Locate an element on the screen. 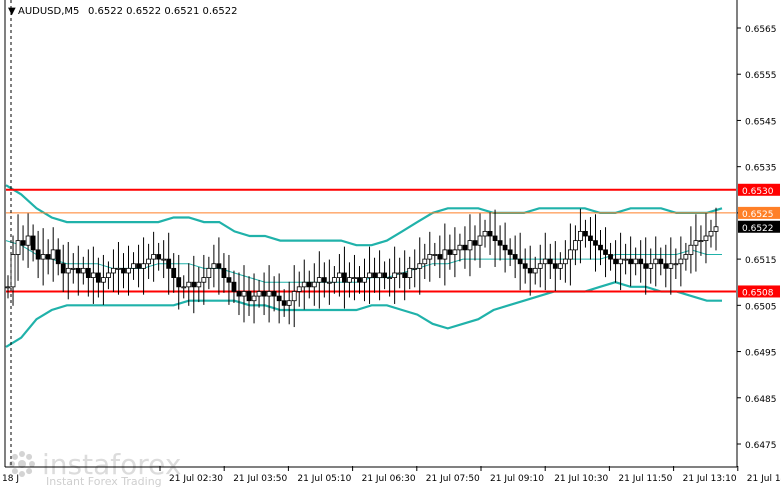 This screenshot has width=781, height=489. x-tick-label: 21 Jul 07:50 is located at coordinates (453, 479).